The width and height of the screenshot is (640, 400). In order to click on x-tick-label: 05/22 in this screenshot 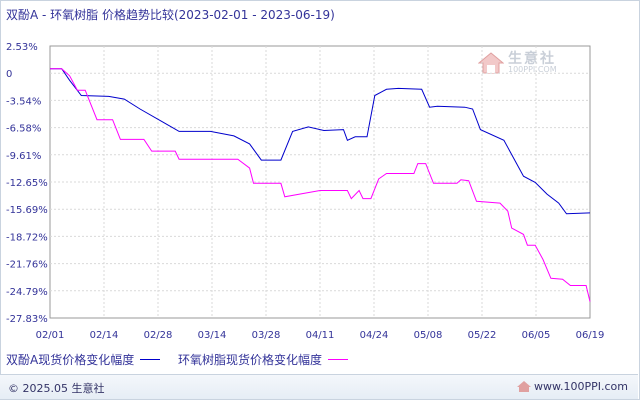, I will do `click(482, 335)`.